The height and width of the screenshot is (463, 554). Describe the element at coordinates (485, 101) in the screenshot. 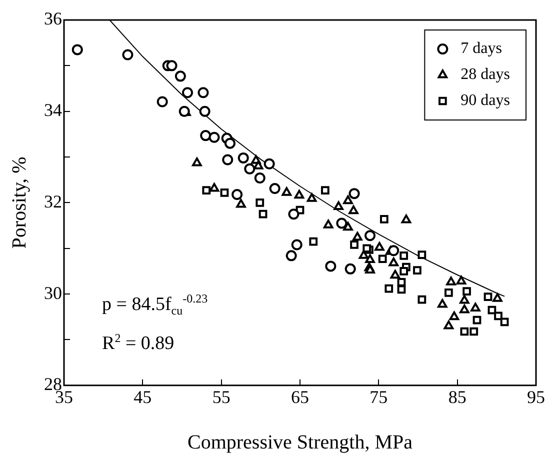

I see `legend-label: 90 days` at that location.